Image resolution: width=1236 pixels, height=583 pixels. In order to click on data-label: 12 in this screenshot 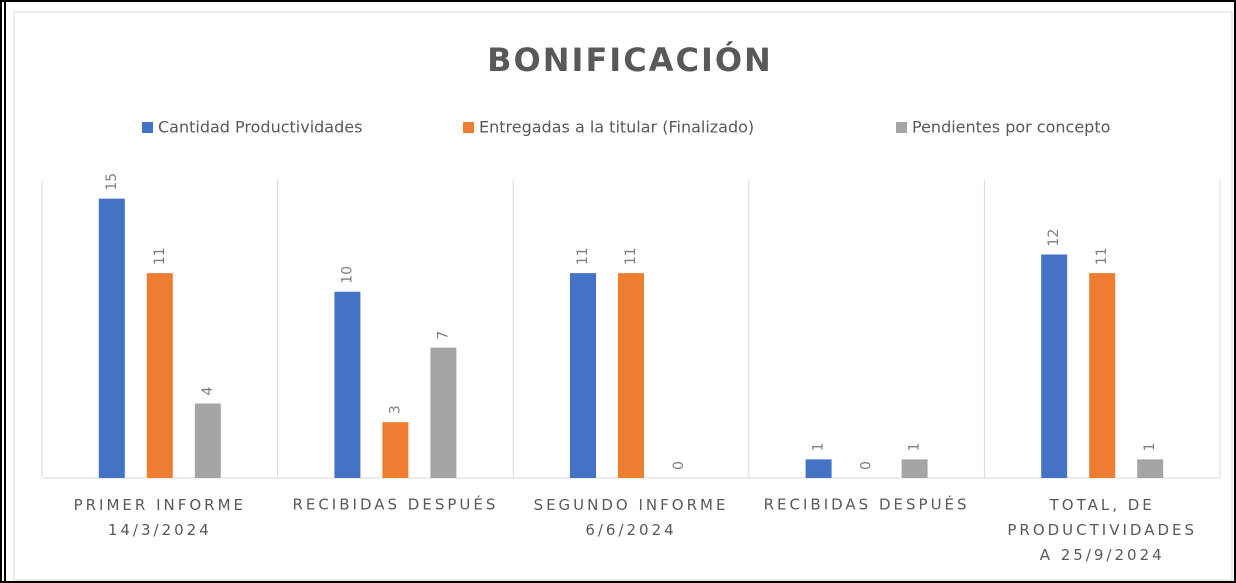, I will do `click(1054, 238)`.